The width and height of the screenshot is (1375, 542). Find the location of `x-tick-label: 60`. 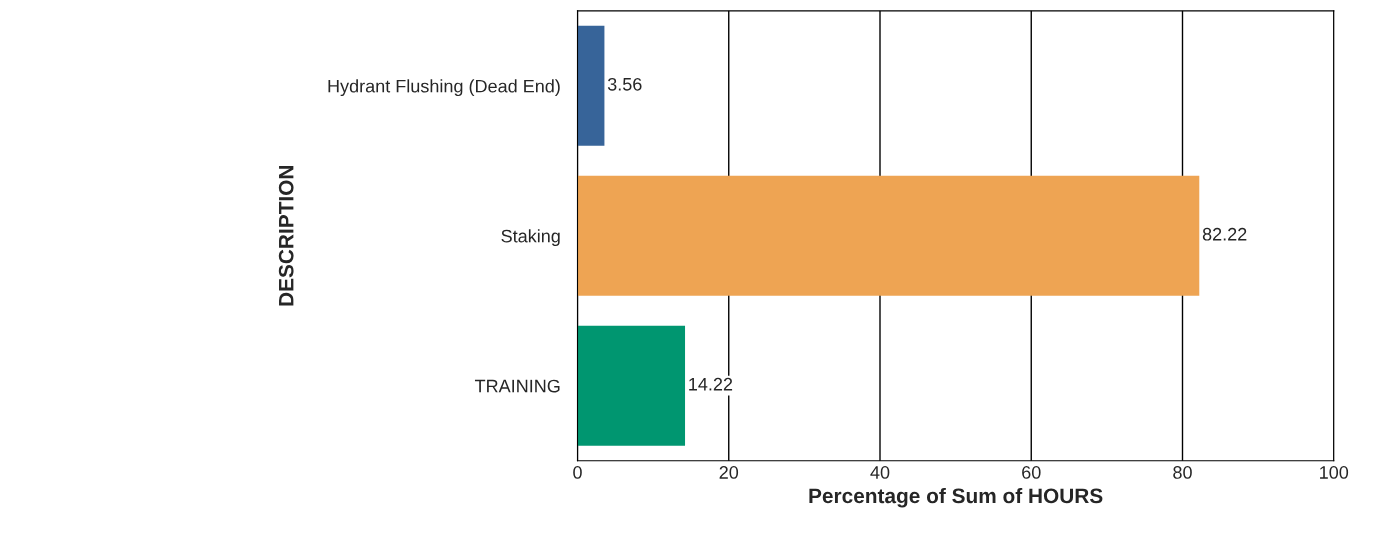

x-tick-label: 60 is located at coordinates (1031, 472).